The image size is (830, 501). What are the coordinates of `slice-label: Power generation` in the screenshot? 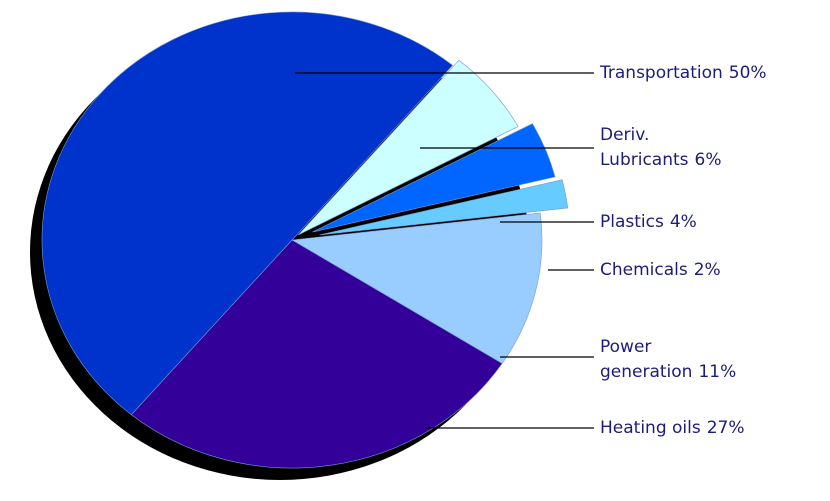 It's located at (646, 359).